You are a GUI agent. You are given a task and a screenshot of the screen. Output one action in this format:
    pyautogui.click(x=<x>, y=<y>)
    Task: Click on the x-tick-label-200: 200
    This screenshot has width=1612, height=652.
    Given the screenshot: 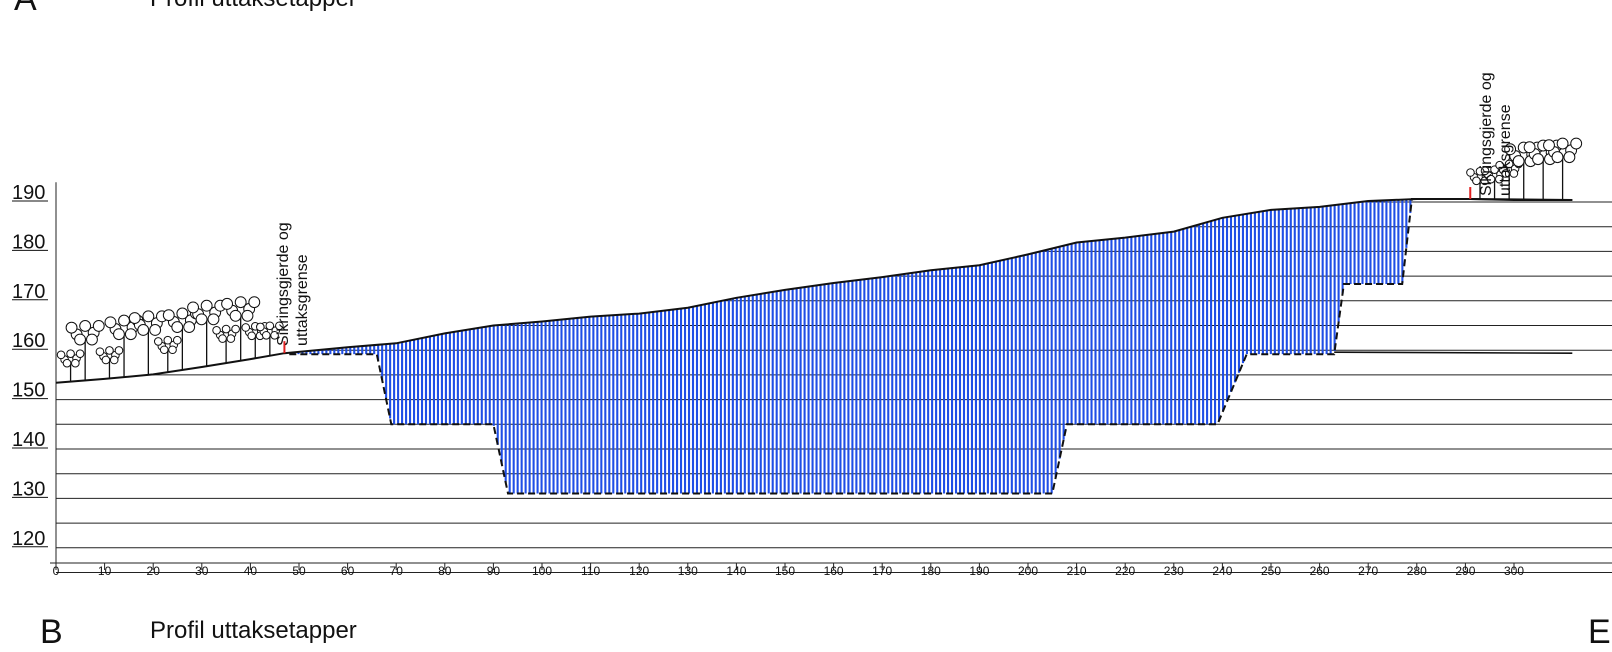 What is the action you would take?
    pyautogui.click(x=1028, y=571)
    